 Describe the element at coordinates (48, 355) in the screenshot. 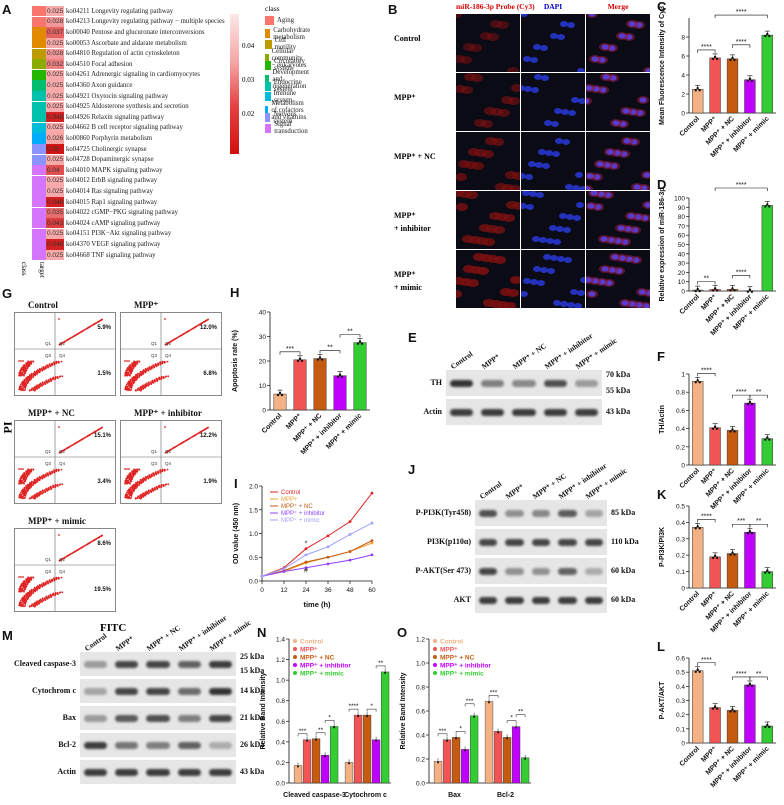

I see `quadrant-label: Q3` at that location.